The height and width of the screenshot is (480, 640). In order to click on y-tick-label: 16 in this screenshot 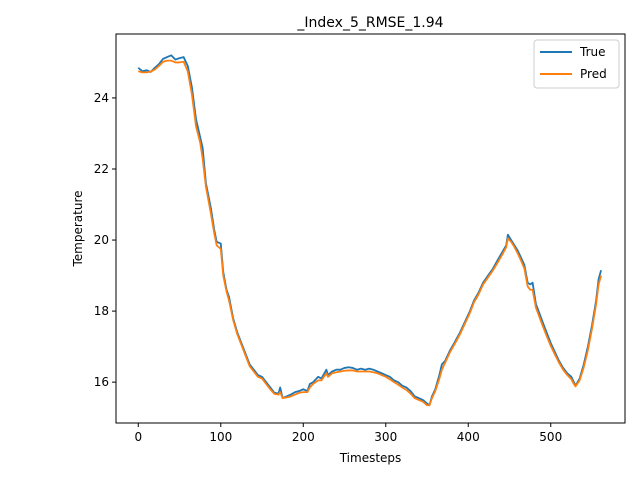, I will do `click(101, 382)`.